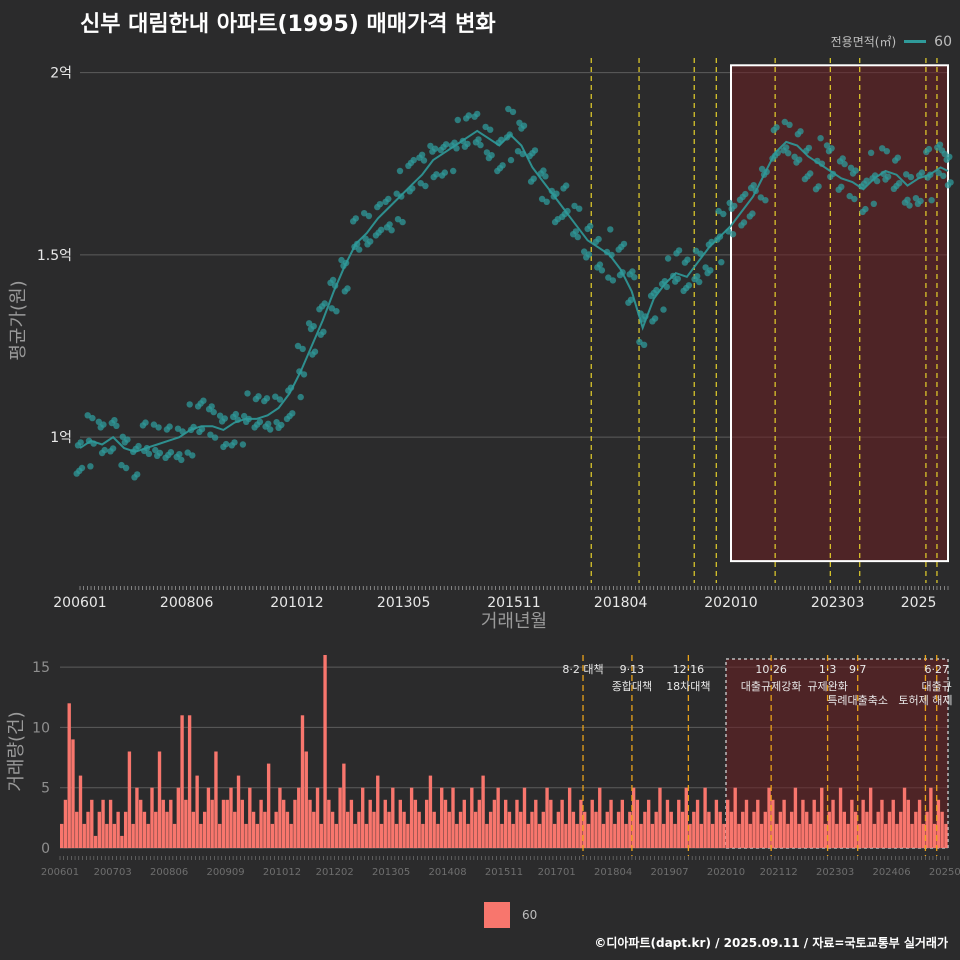 The image size is (960, 960). I want to click on policy-label-date: 9·13, so click(632, 669).